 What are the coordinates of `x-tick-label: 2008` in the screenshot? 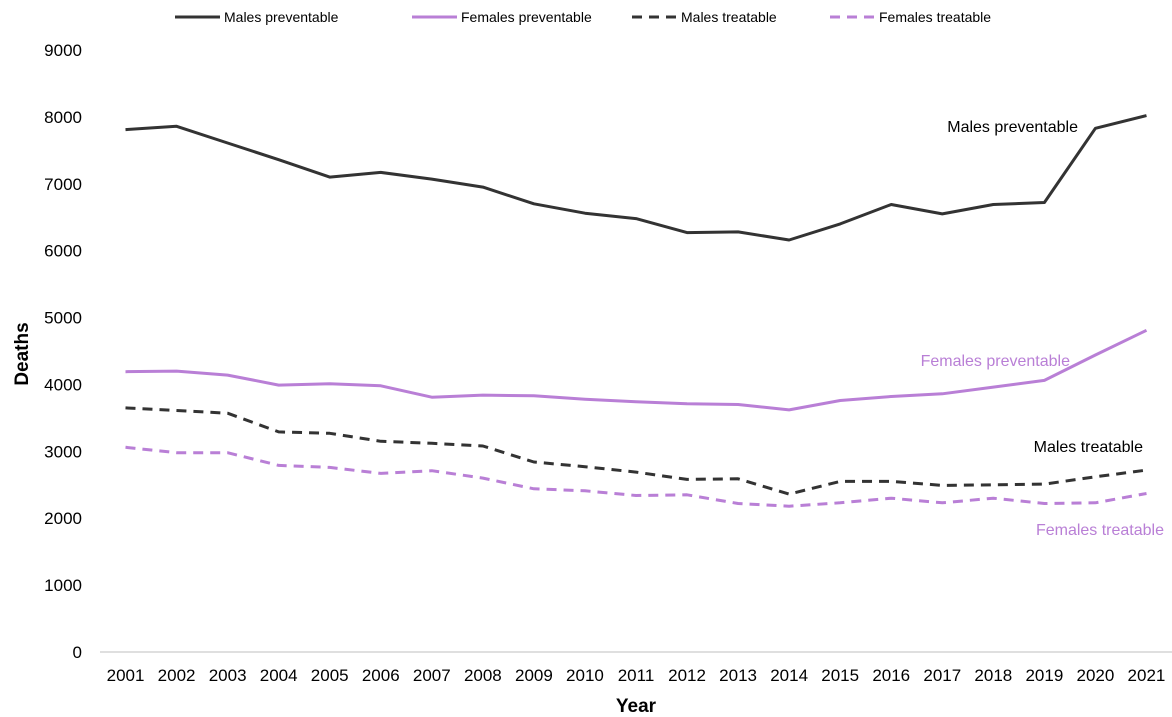 It's located at (483, 675).